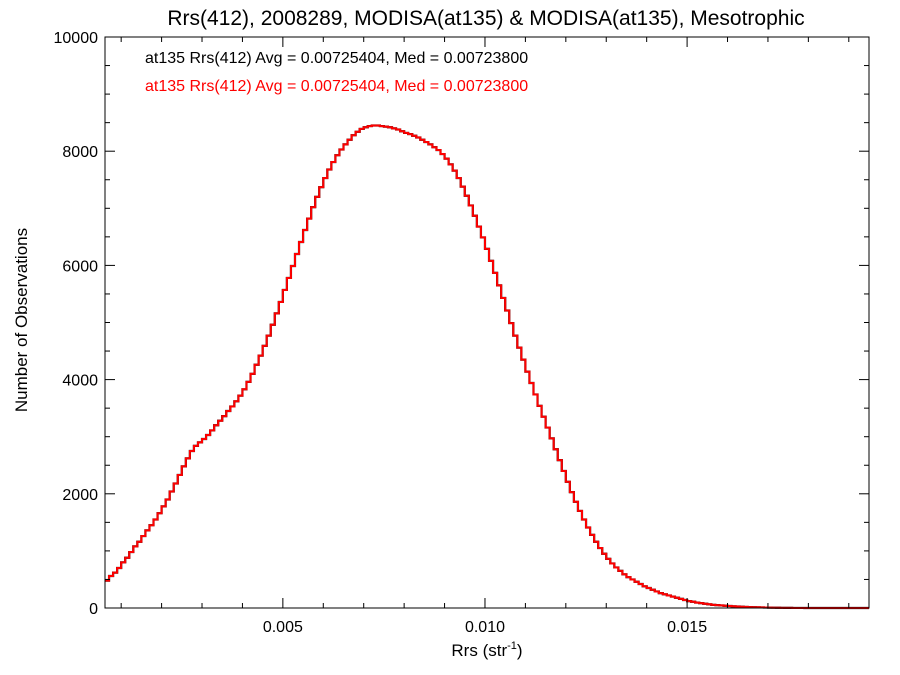  Describe the element at coordinates (486, 650) in the screenshot. I see `x-axis-label: Rrs (str-1)` at that location.